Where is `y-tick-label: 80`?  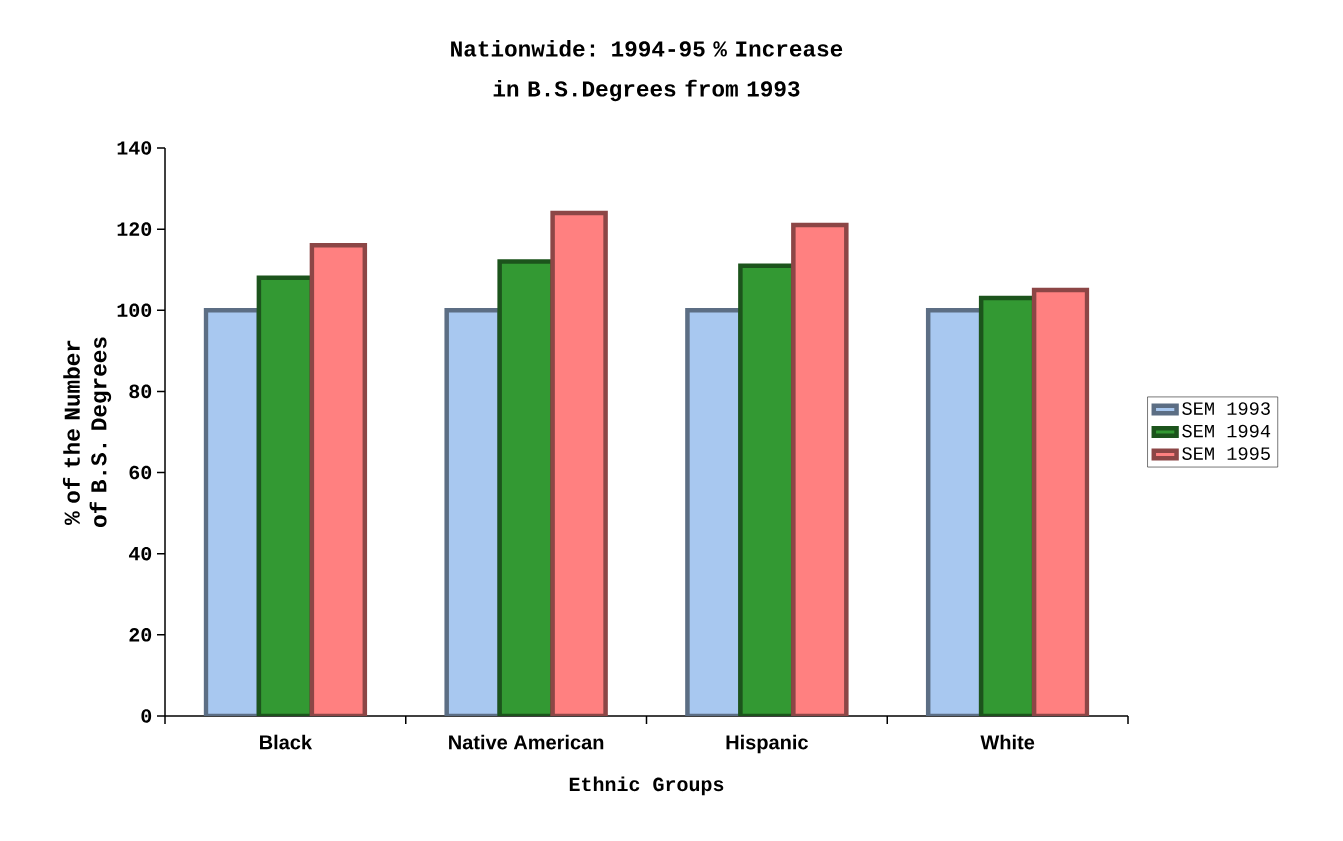
y-tick-label: 80 is located at coordinates (140, 391).